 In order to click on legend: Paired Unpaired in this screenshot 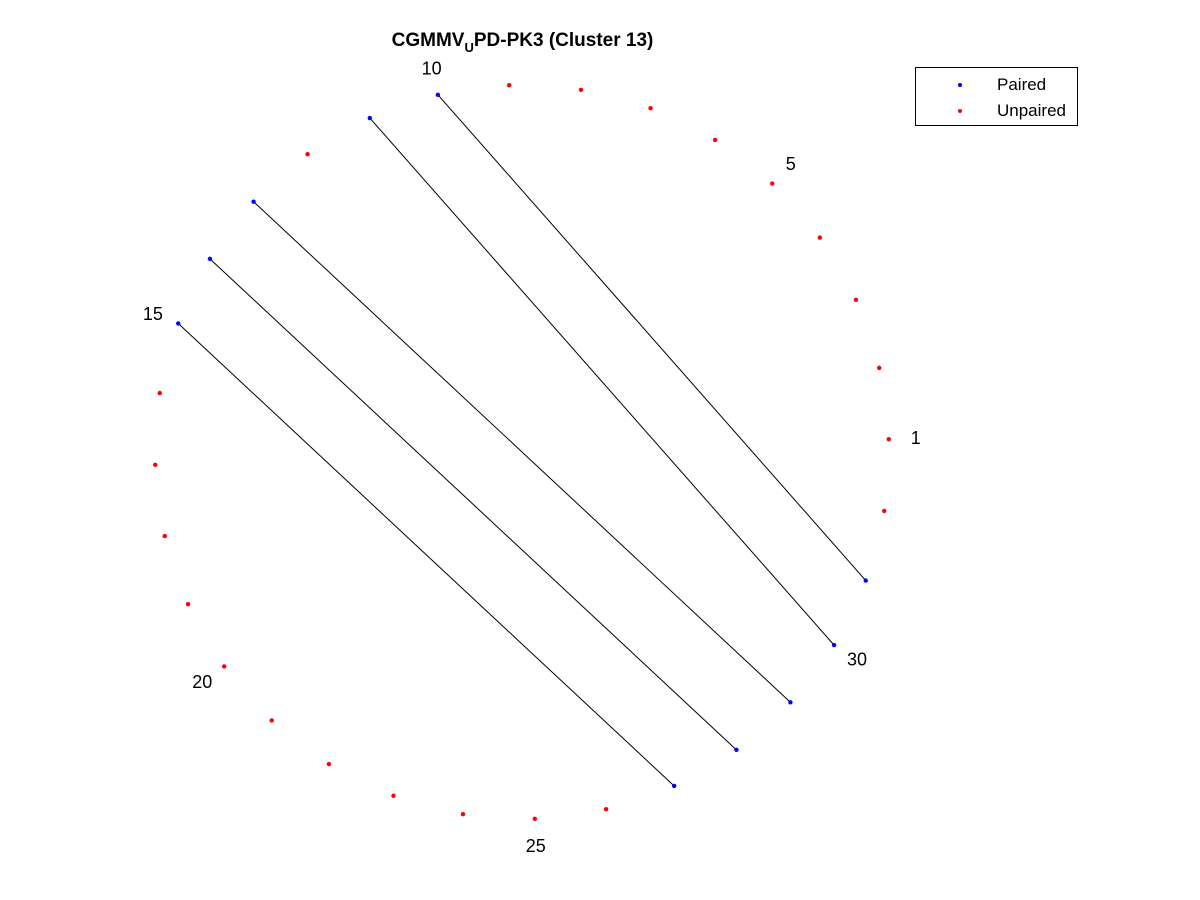, I will do `click(996, 96)`.